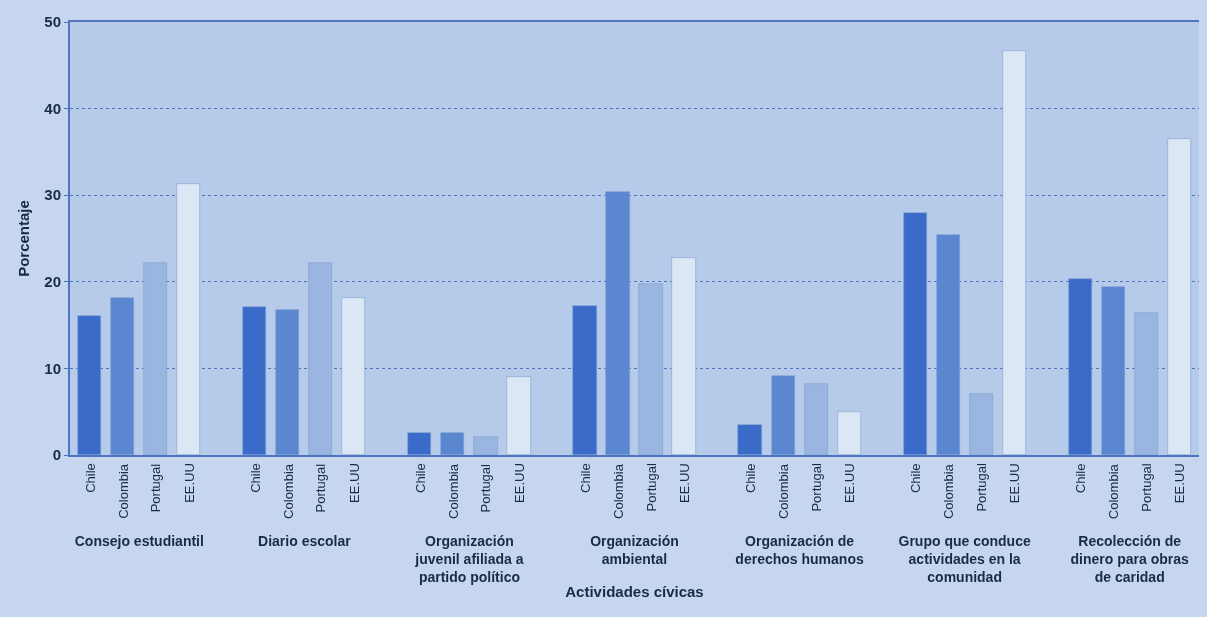 This screenshot has height=617, width=1207. What do you see at coordinates (52, 368) in the screenshot?
I see `y-tick-label: 10` at bounding box center [52, 368].